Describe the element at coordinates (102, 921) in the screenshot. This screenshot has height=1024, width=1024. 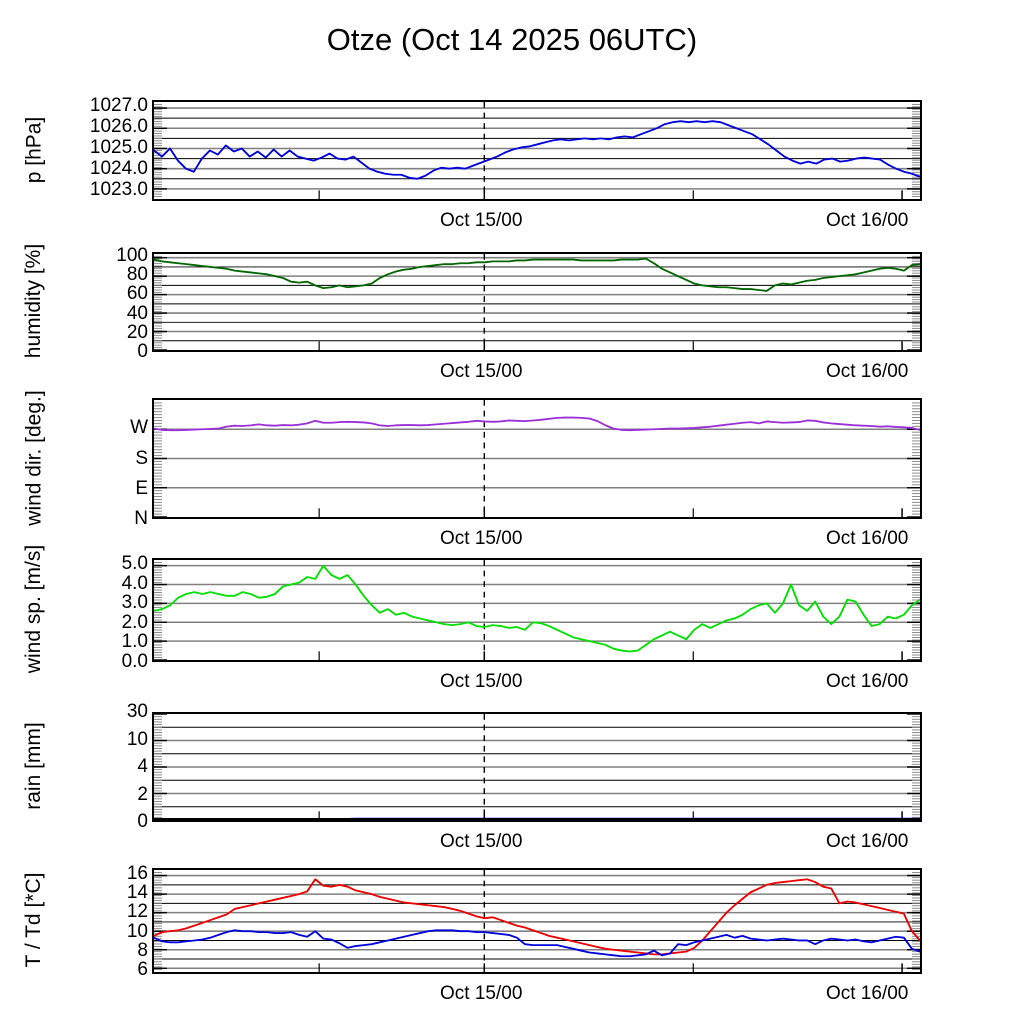
I see `y-ticks-temperature: 6 8 10 12 14 16` at that location.